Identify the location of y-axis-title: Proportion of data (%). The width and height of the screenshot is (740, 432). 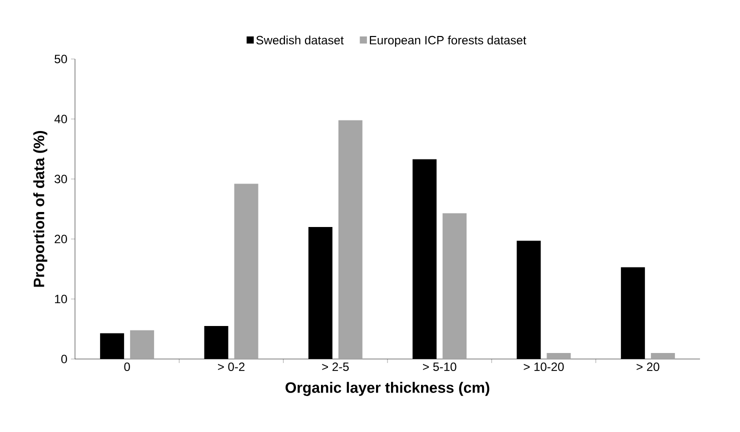
(40, 209).